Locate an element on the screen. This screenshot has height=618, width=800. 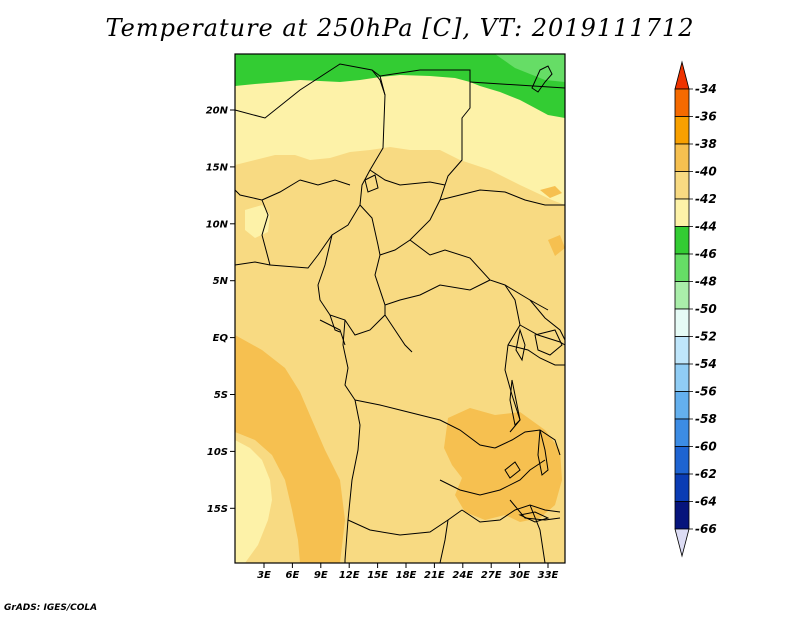
lat-tick-label: 10S is located at coordinates (217, 452).